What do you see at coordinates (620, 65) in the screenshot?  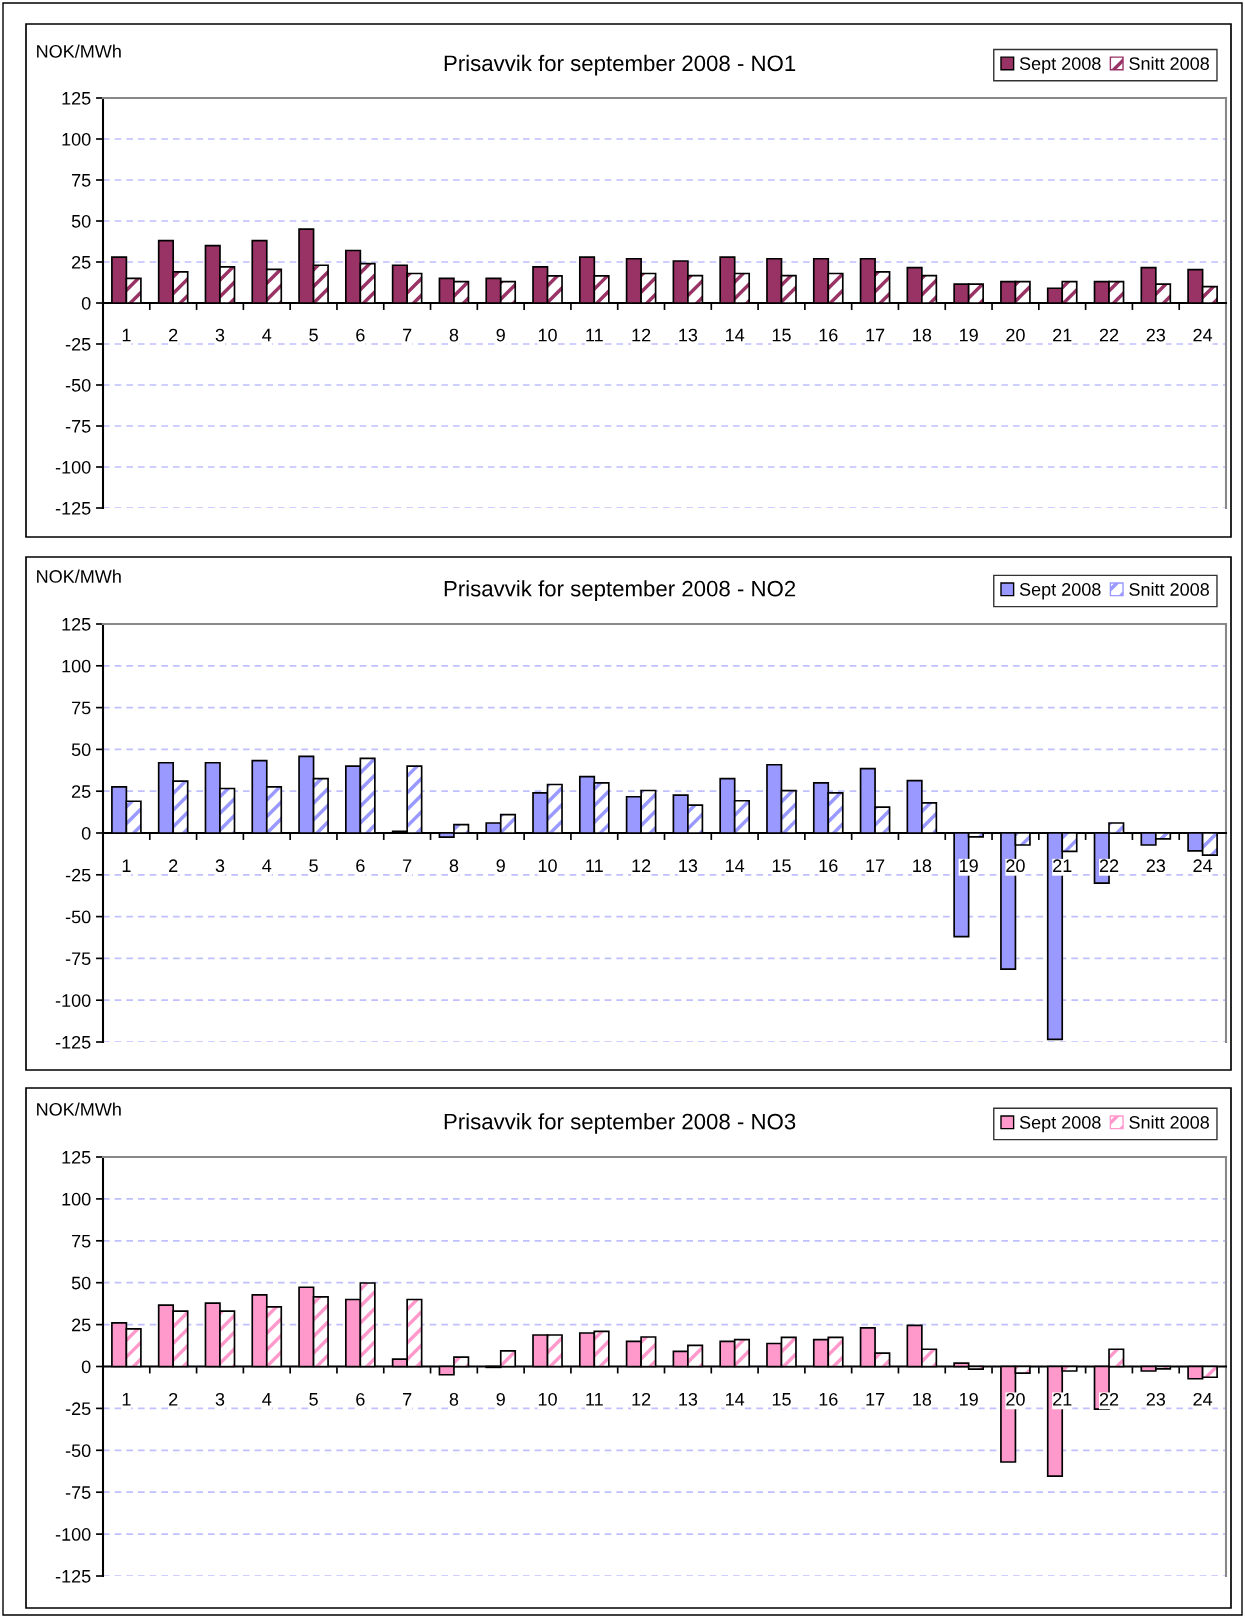 I see `chart-title: Prisavvik for september 2008 - NO1` at bounding box center [620, 65].